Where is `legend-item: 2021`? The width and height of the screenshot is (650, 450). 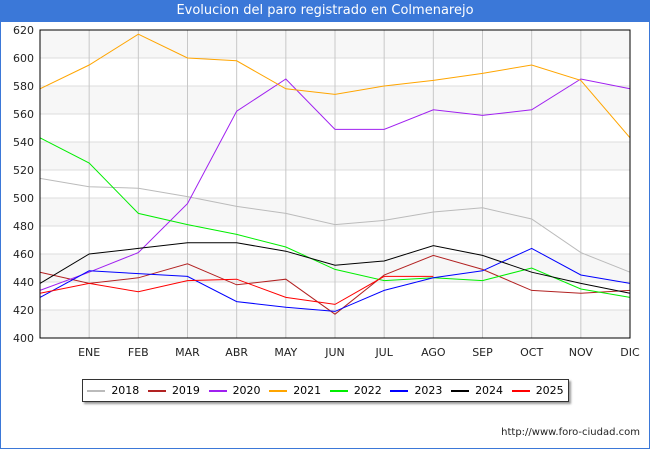 legend-item: 2021 is located at coordinates (295, 390).